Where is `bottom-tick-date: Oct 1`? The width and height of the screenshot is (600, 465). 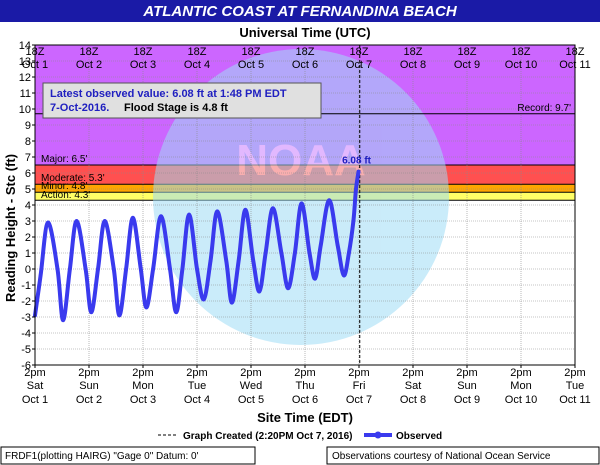 bottom-tick-date: Oct 1 is located at coordinates (35, 400).